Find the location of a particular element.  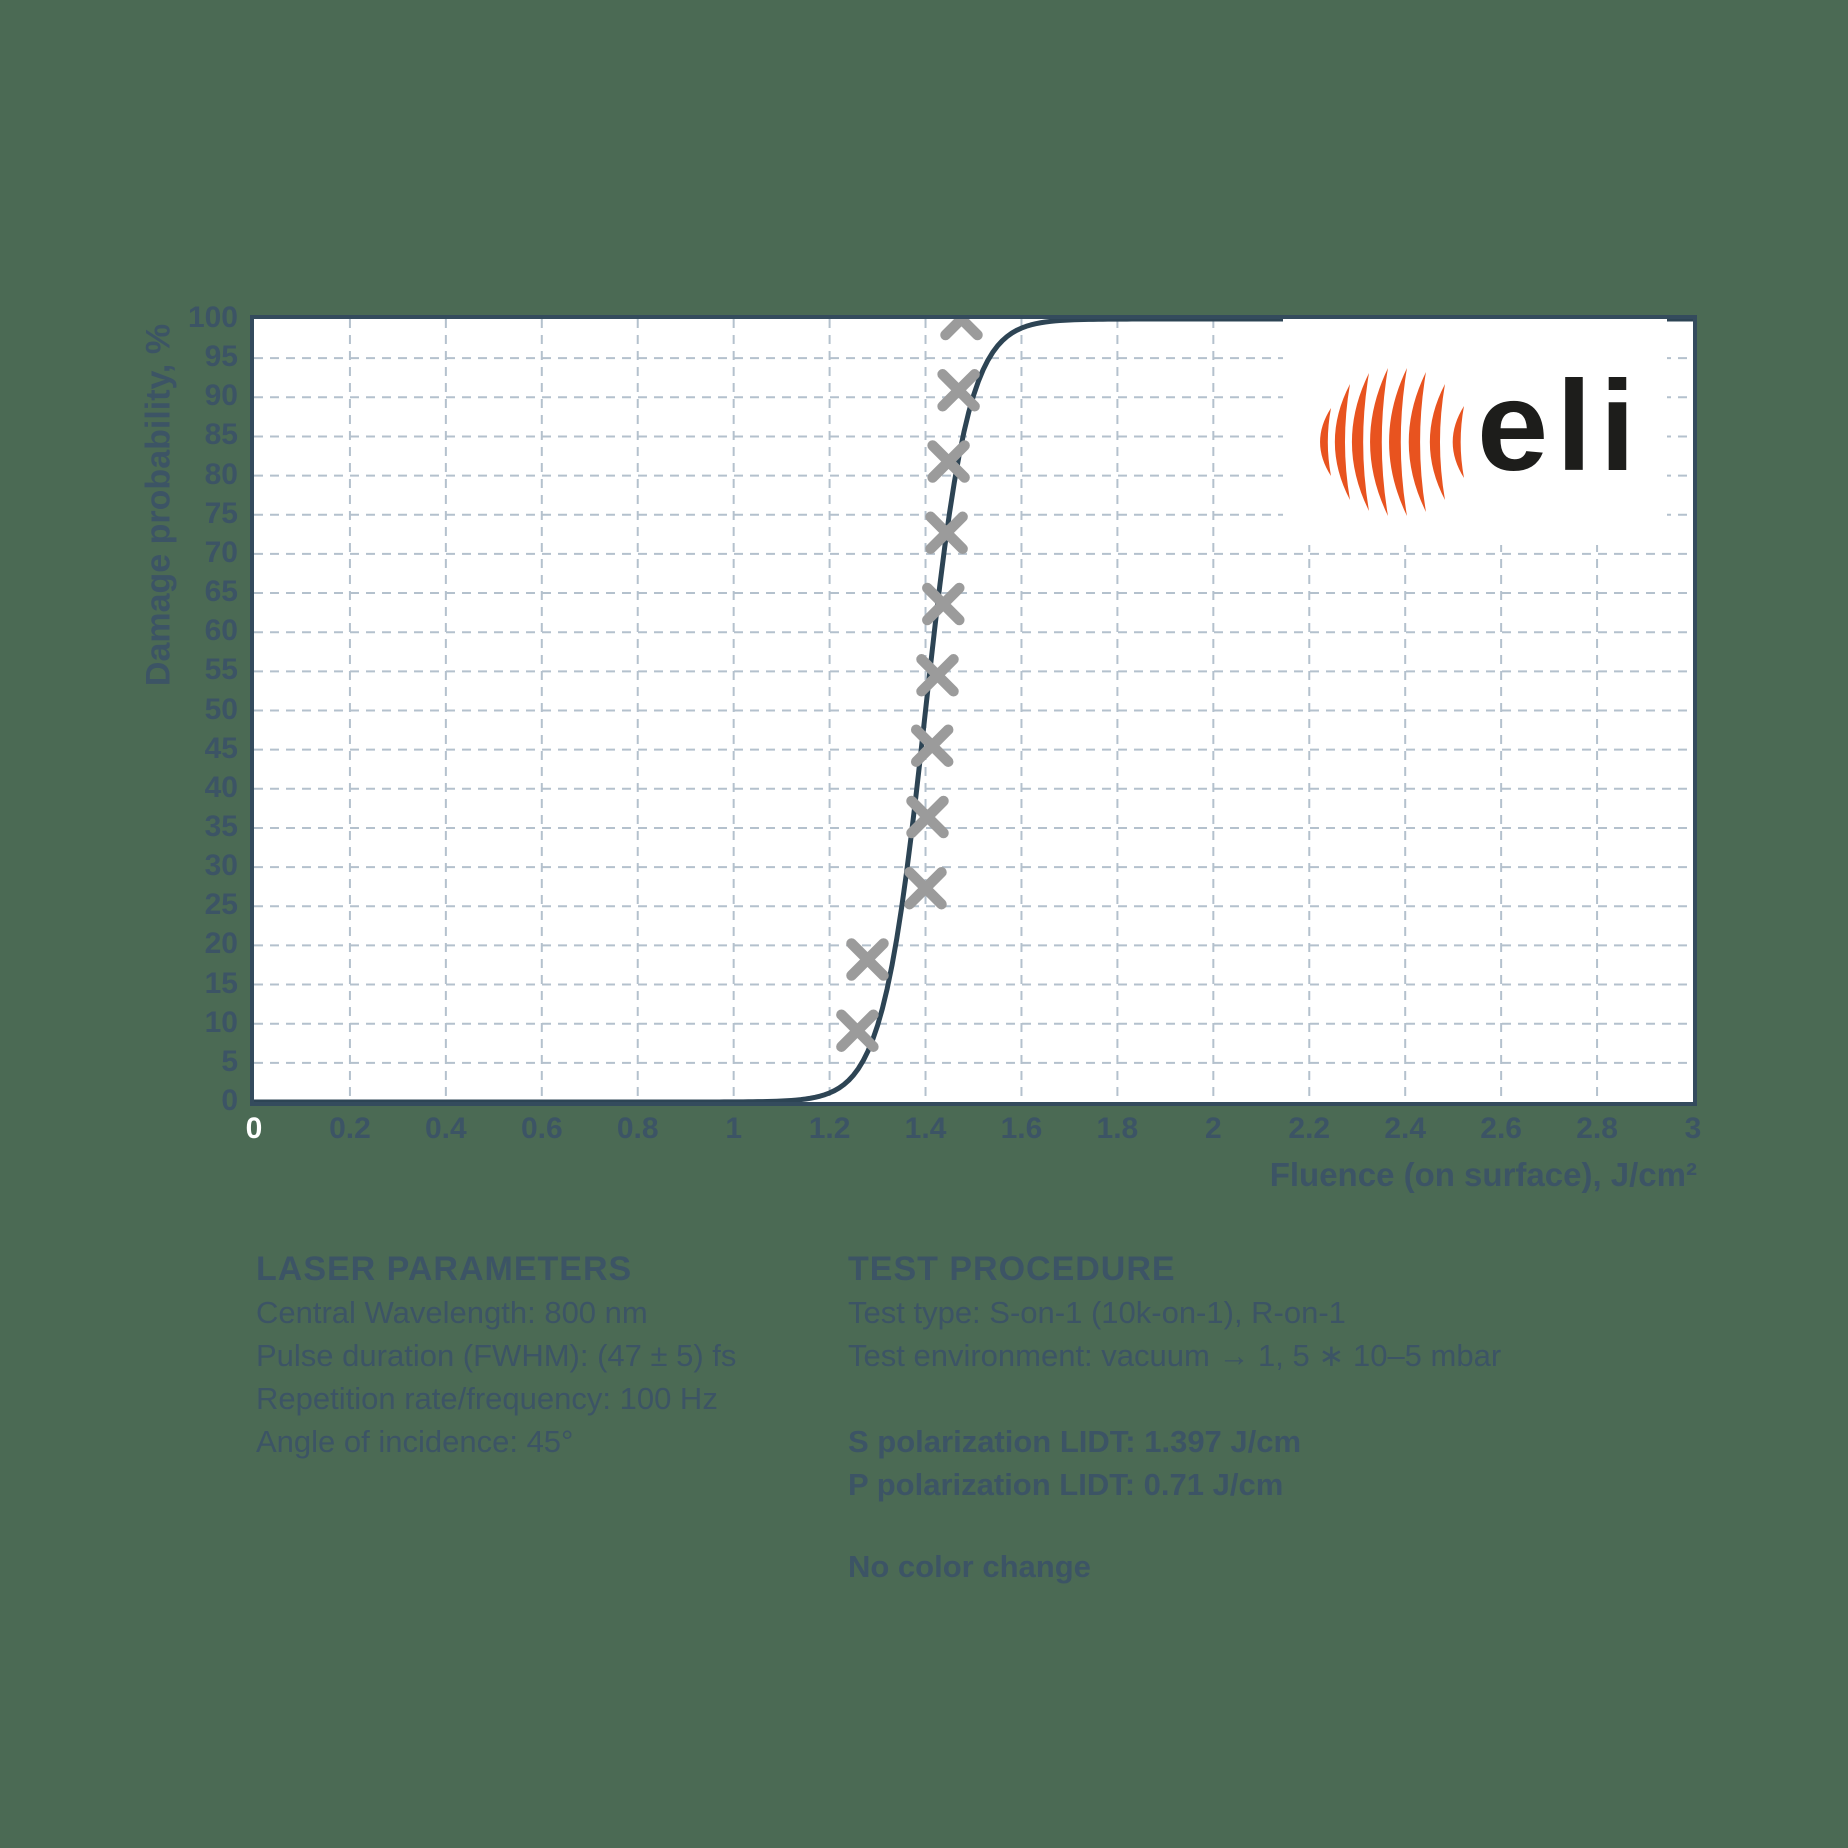

test-procedure-heading: TEST PROCEDURE is located at coordinates (1012, 1269).